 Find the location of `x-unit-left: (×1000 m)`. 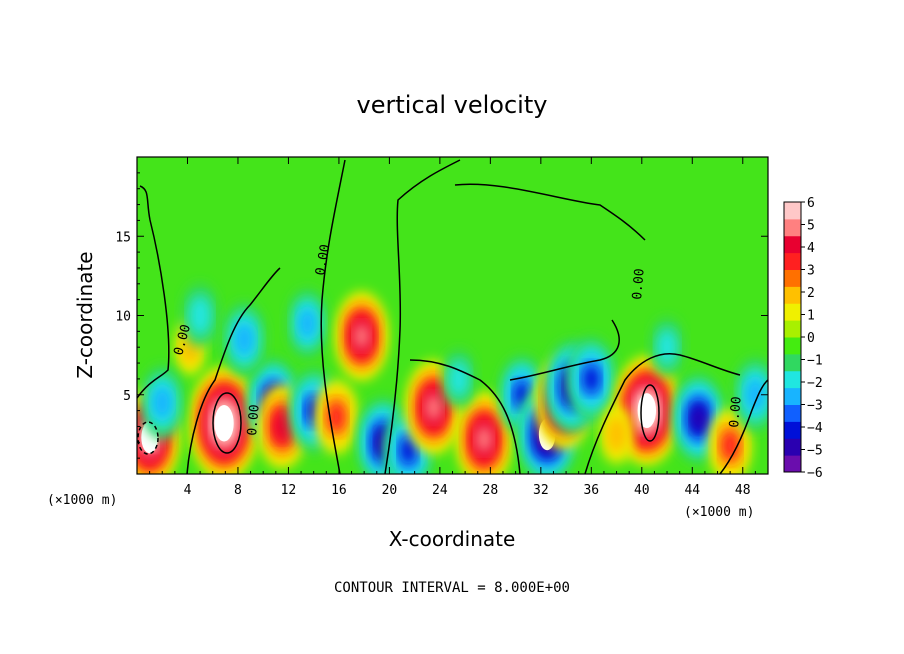

x-unit-left: (×1000 m) is located at coordinates (82, 500).